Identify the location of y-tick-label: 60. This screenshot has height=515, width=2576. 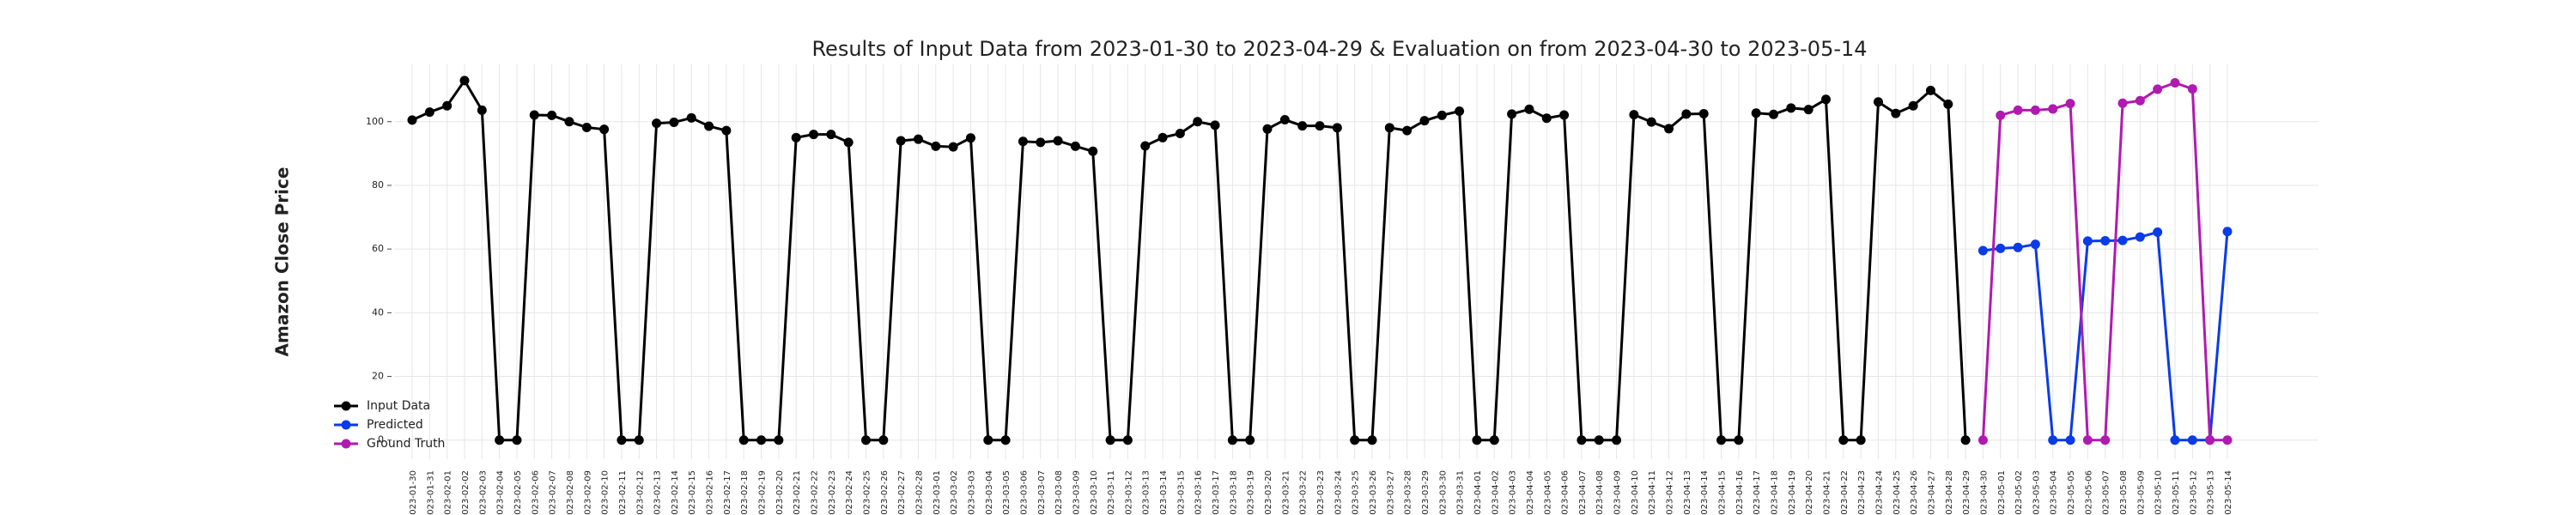
(378, 248).